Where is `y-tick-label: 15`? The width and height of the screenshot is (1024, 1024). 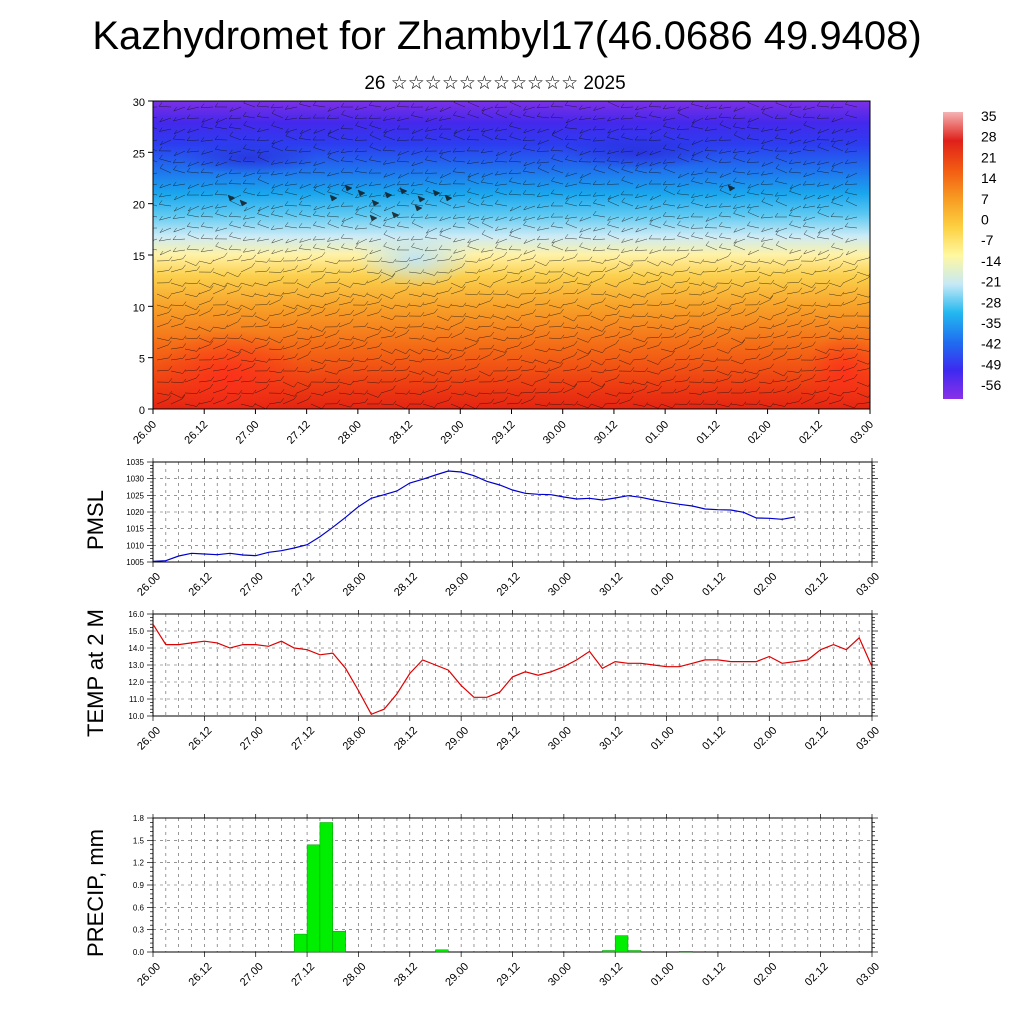
y-tick-label: 15 is located at coordinates (139, 257).